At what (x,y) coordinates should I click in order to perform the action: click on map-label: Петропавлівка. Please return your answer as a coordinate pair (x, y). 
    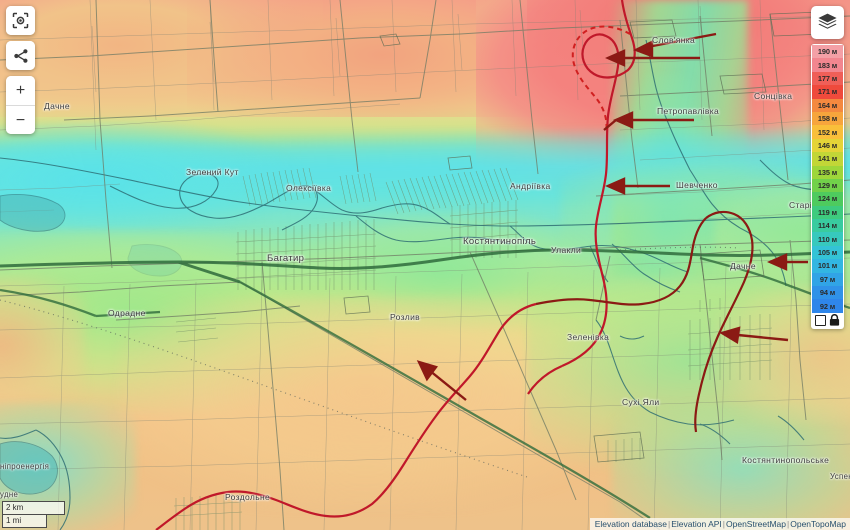
    Looking at the image, I should click on (688, 111).